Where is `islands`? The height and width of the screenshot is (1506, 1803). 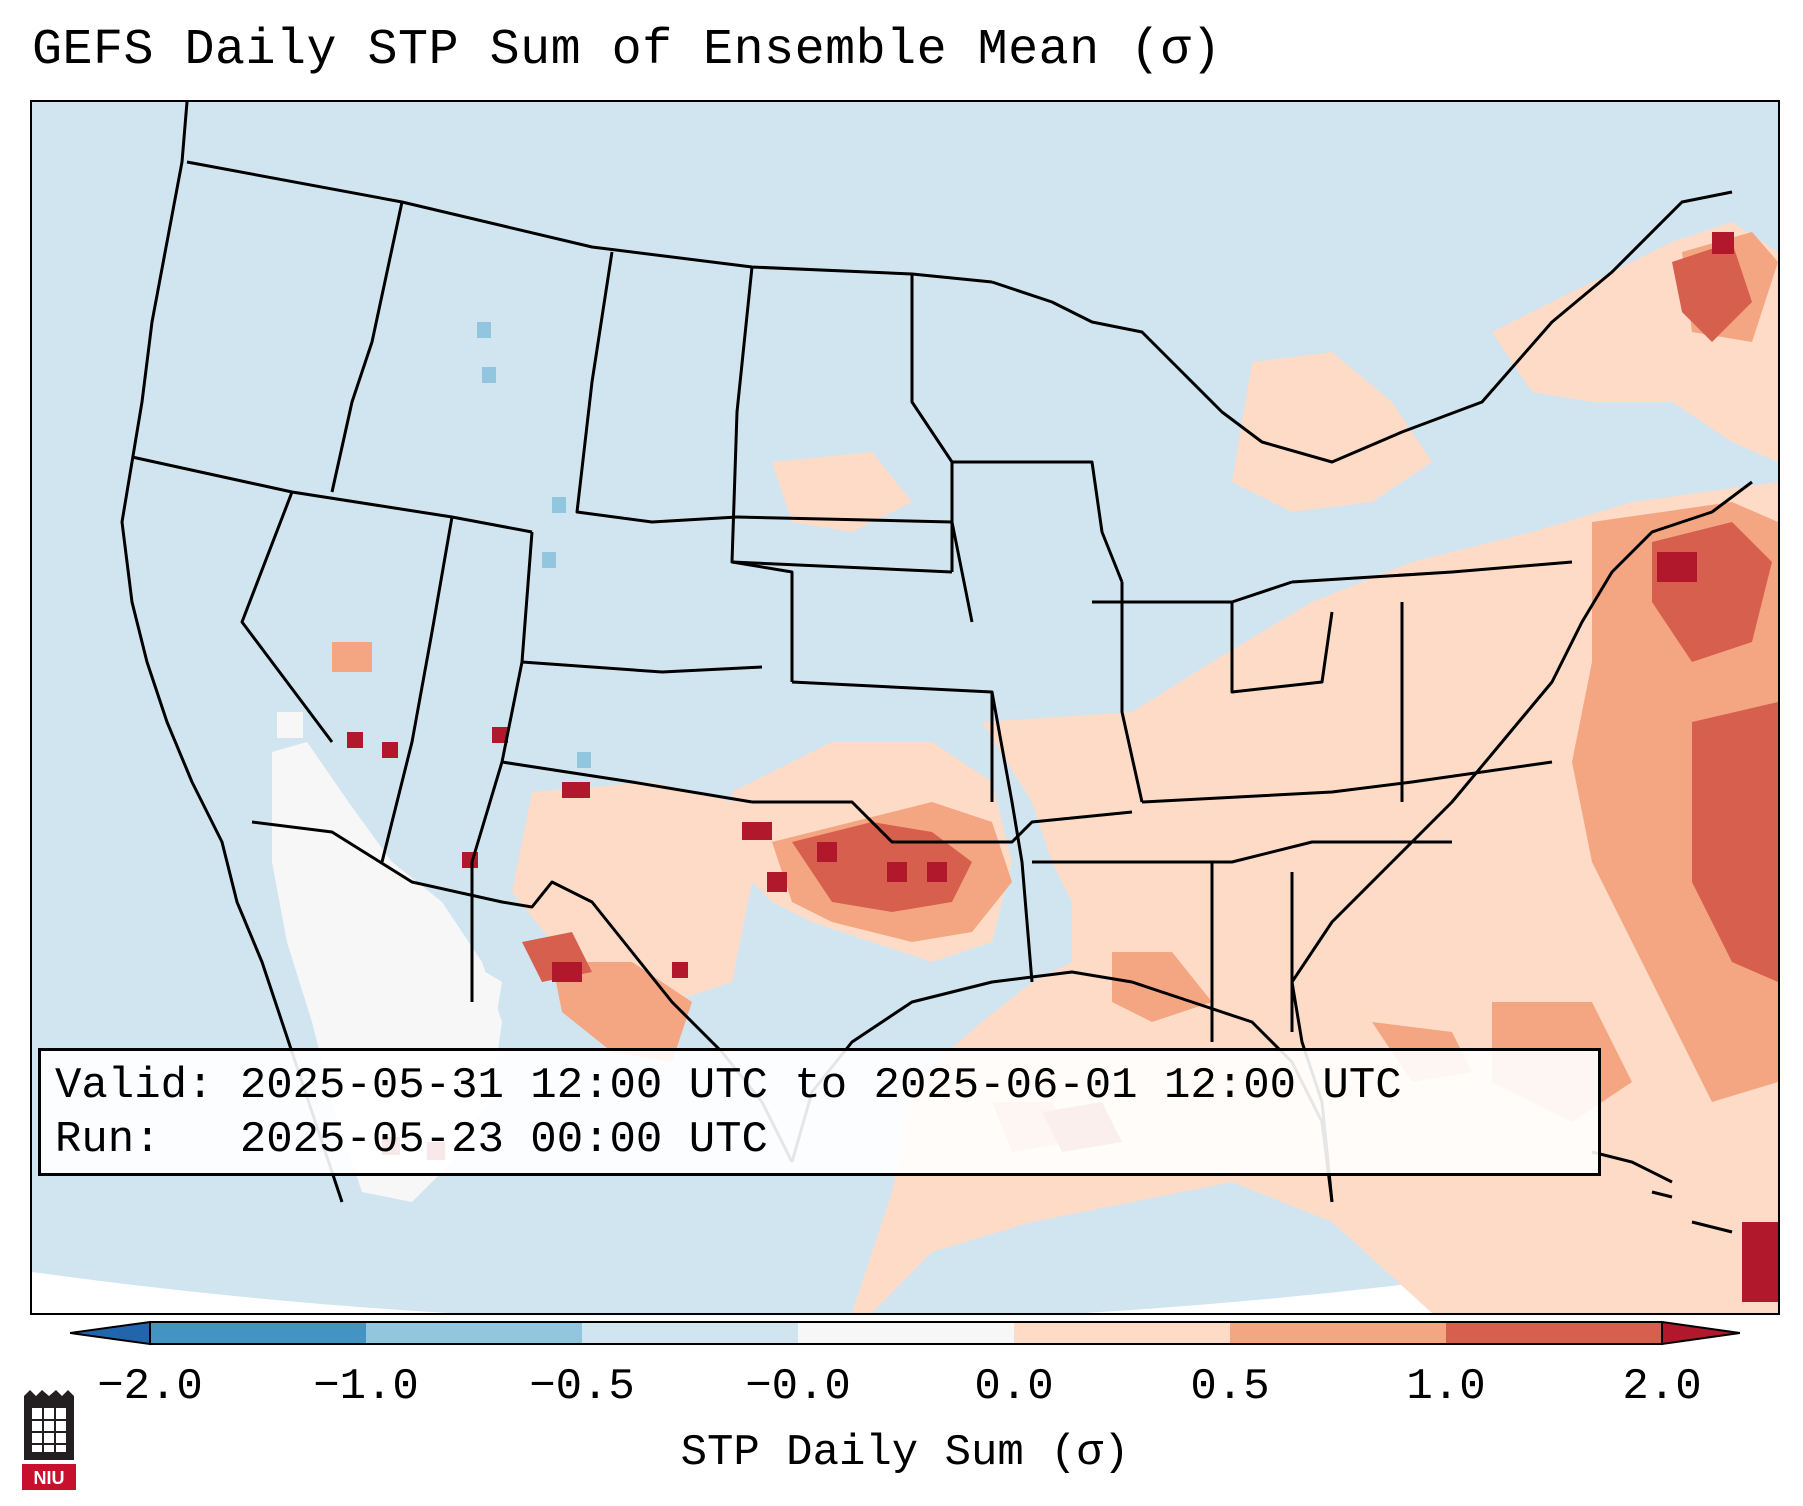 islands is located at coordinates (1662, 1192).